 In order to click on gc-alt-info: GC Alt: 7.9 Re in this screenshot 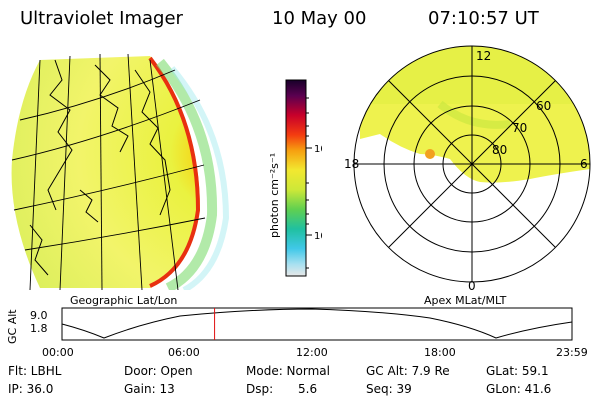, I will do `click(408, 371)`.